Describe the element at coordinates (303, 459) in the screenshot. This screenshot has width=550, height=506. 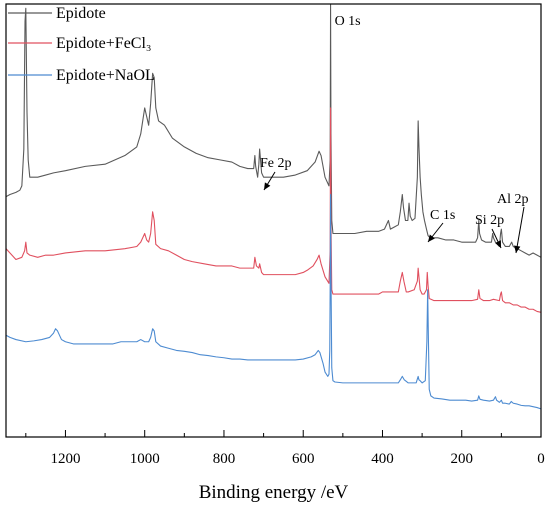
I see `x-tick-label: 600` at that location.